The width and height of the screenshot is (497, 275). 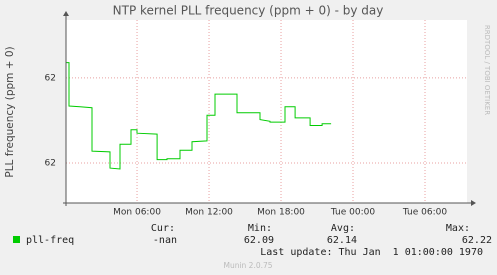 I want to click on legend-min: 62.09, so click(x=259, y=240).